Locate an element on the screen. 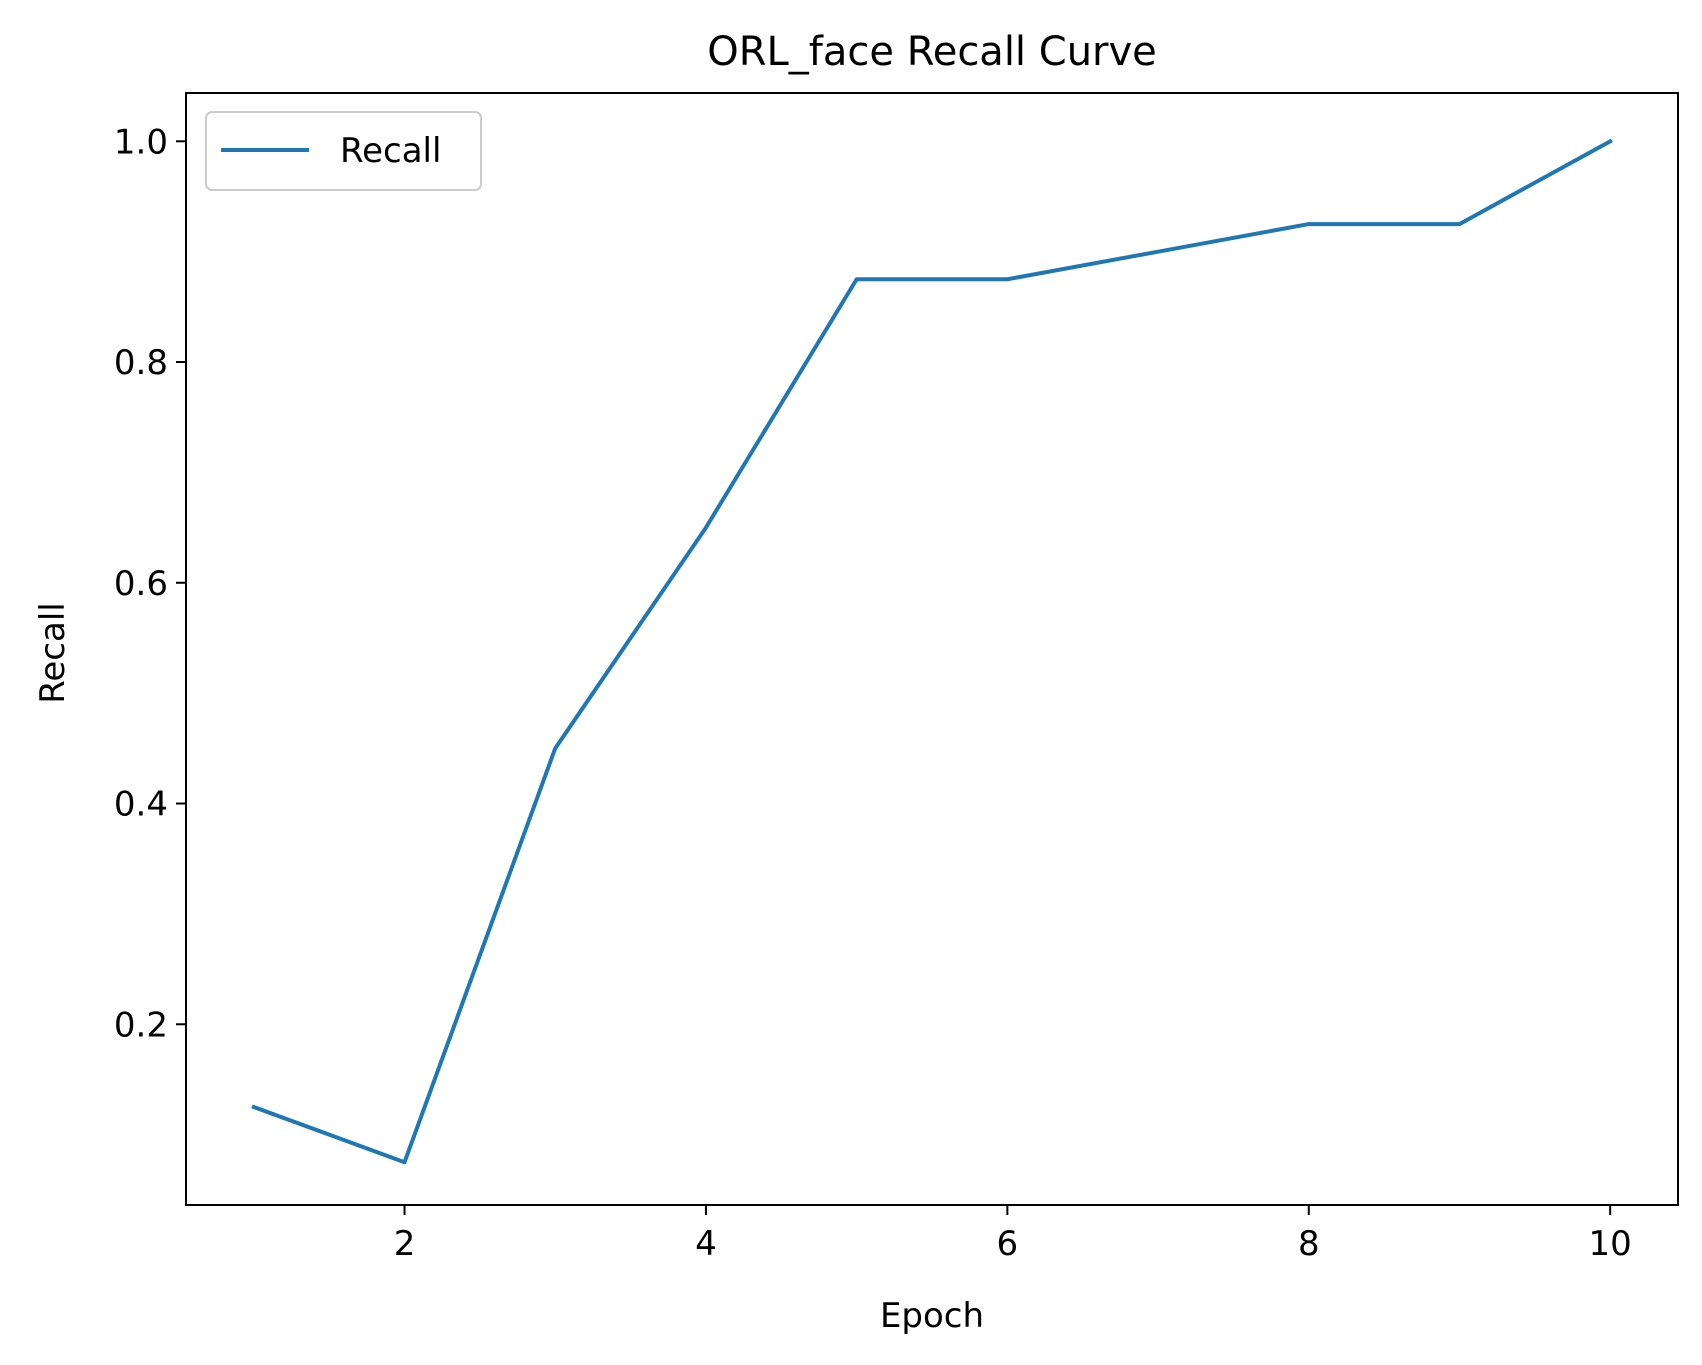  y-tick-label: 1.0 is located at coordinates (141, 142).